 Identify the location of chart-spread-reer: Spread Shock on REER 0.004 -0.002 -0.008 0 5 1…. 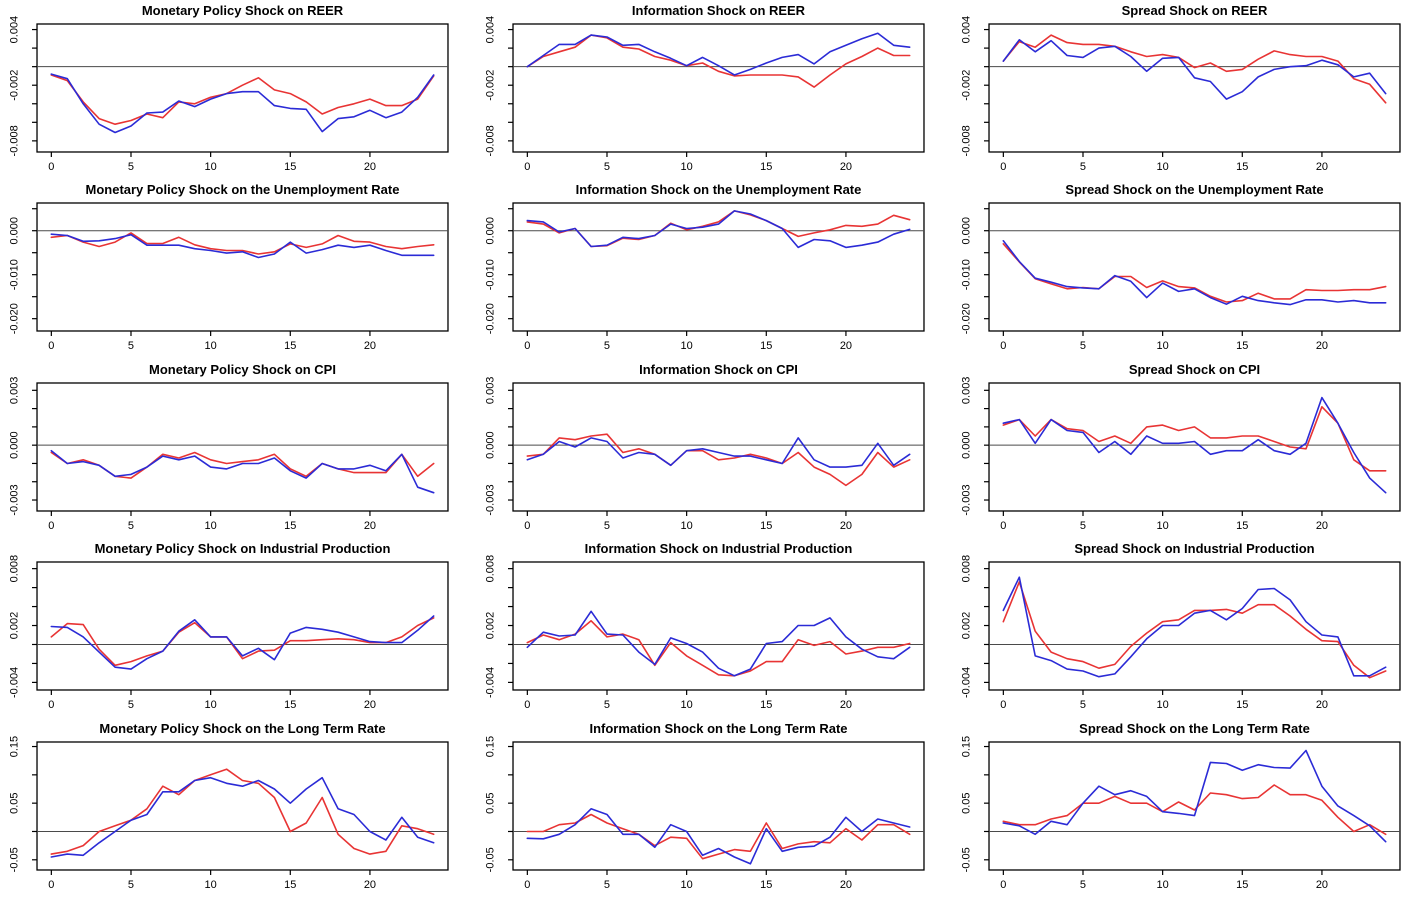
(1190, 89).